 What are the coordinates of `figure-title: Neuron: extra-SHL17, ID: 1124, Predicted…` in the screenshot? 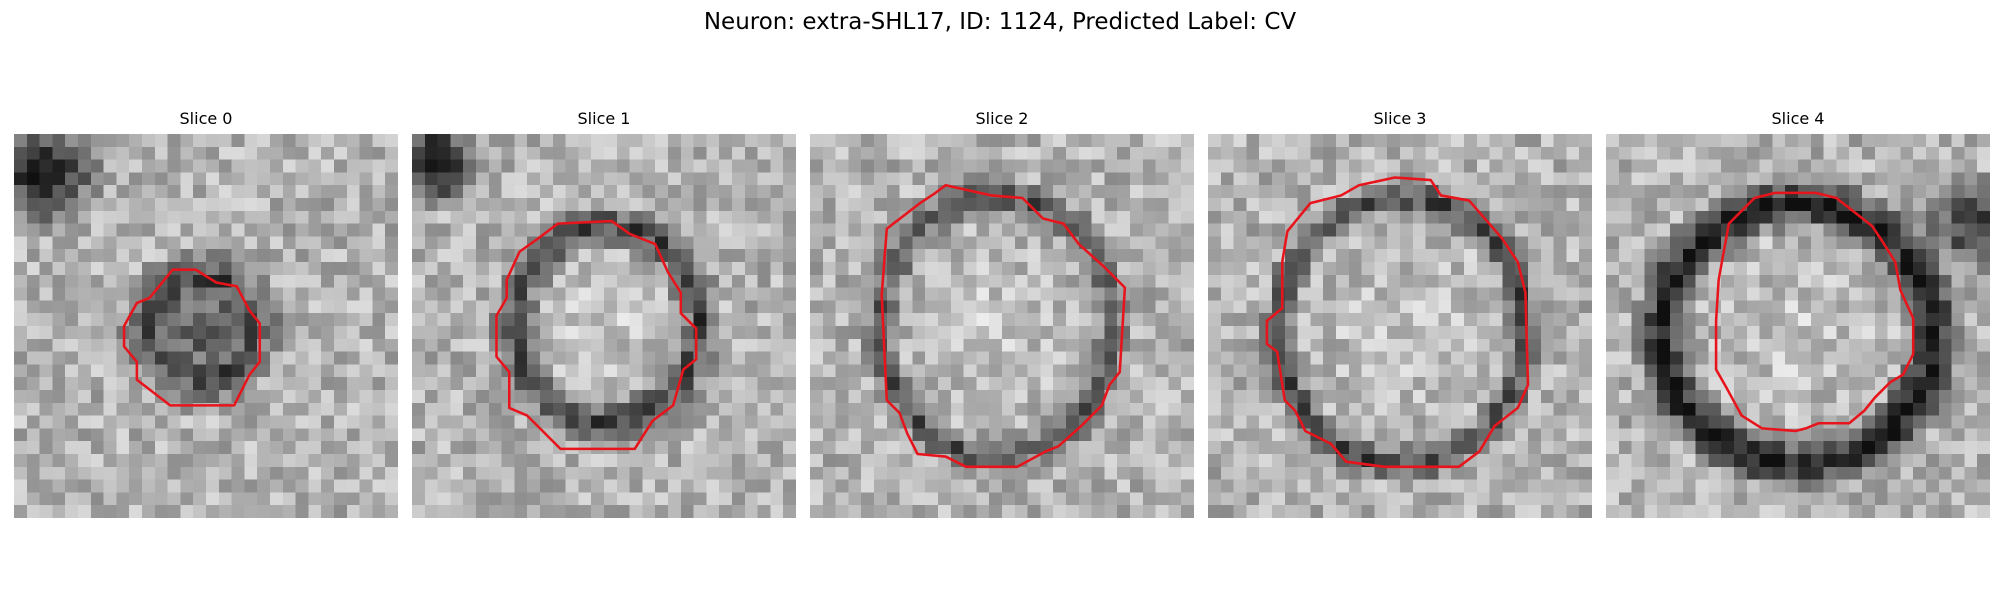 It's located at (1000, 22).